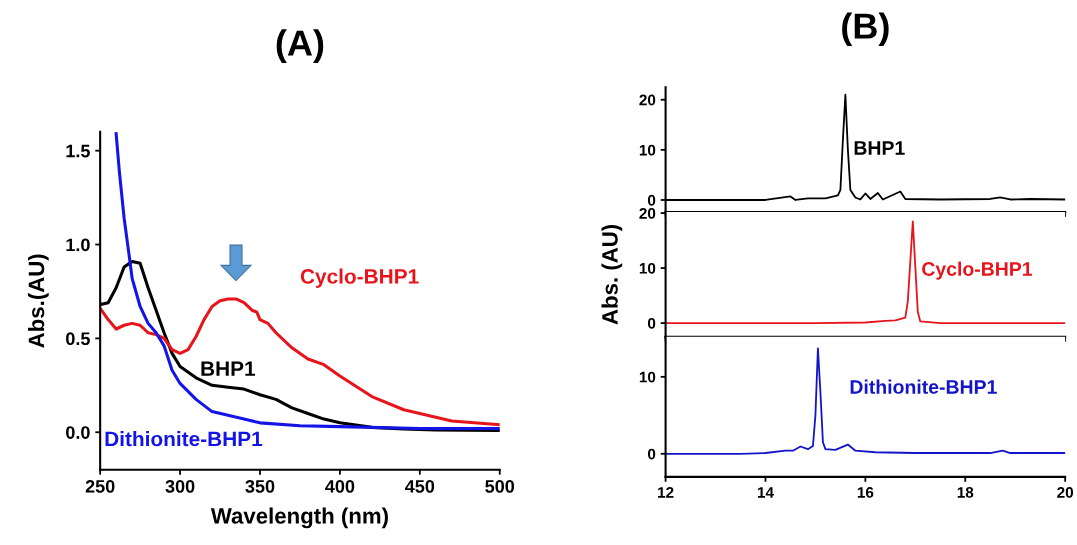 This screenshot has height=545, width=1077. I want to click on y-tick-label: 0.0, so click(78, 432).